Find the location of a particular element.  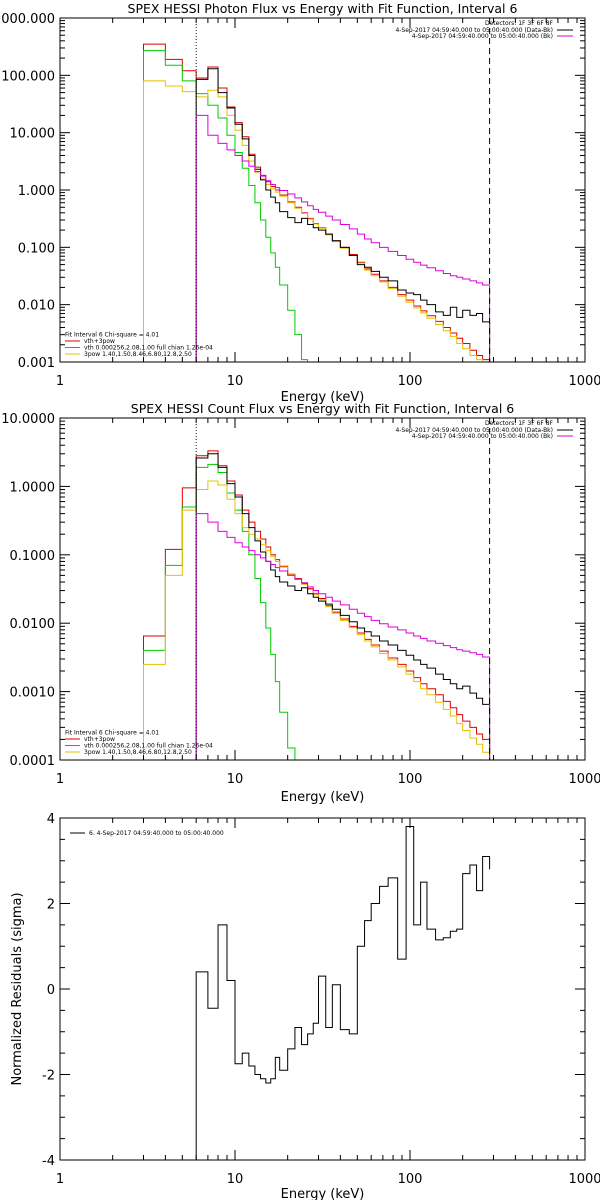

y-tick-label: 0.0001 is located at coordinates (33, 761).